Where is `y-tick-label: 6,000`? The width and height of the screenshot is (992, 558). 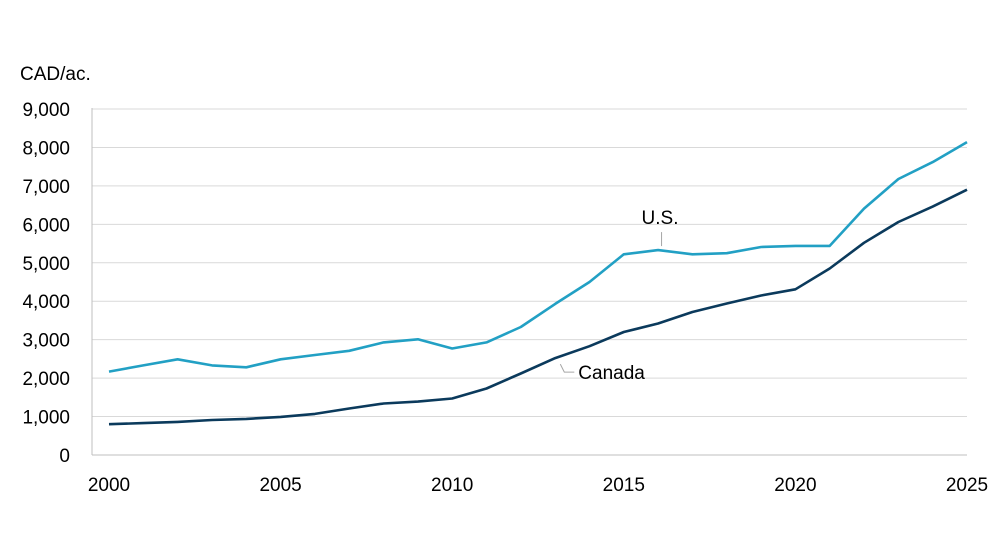
y-tick-label: 6,000 is located at coordinates (46, 225).